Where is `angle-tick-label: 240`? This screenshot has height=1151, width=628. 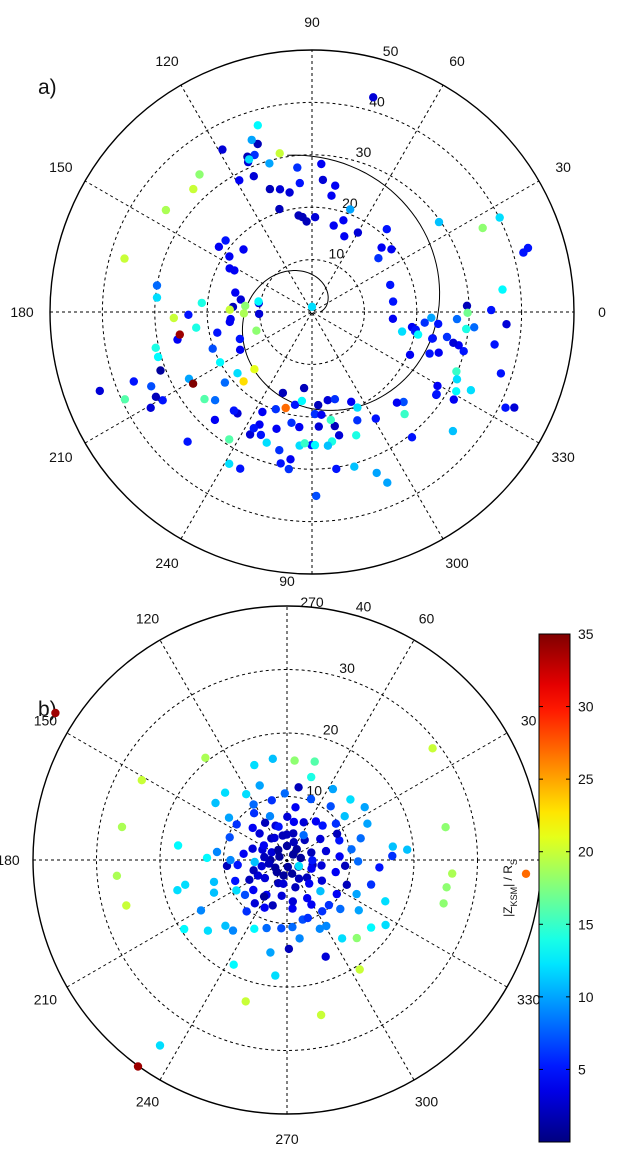 angle-tick-label: 240 is located at coordinates (148, 1102).